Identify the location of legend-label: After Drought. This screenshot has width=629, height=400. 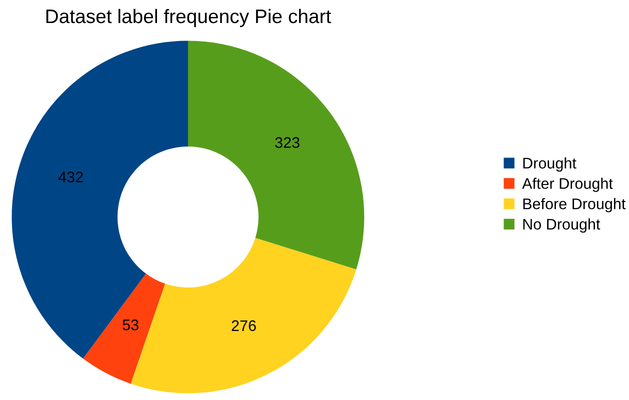
(567, 185).